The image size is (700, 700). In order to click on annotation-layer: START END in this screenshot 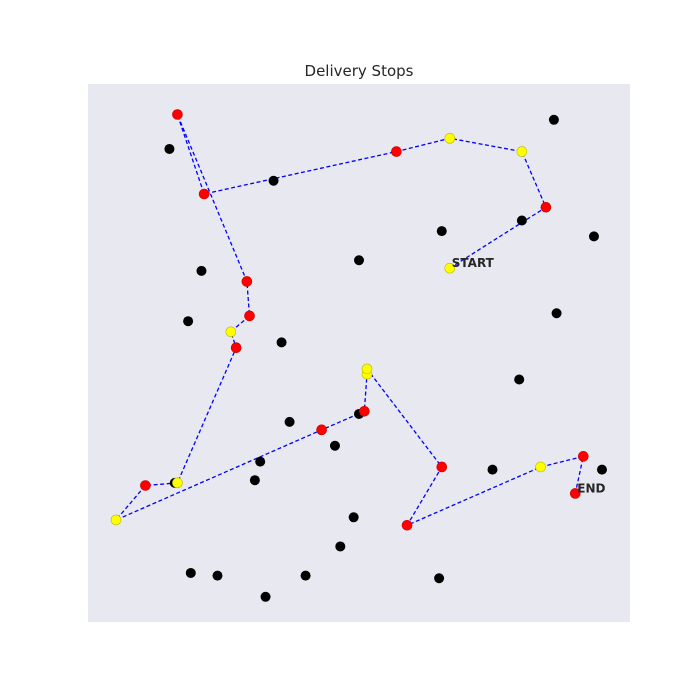, I will do `click(529, 375)`.